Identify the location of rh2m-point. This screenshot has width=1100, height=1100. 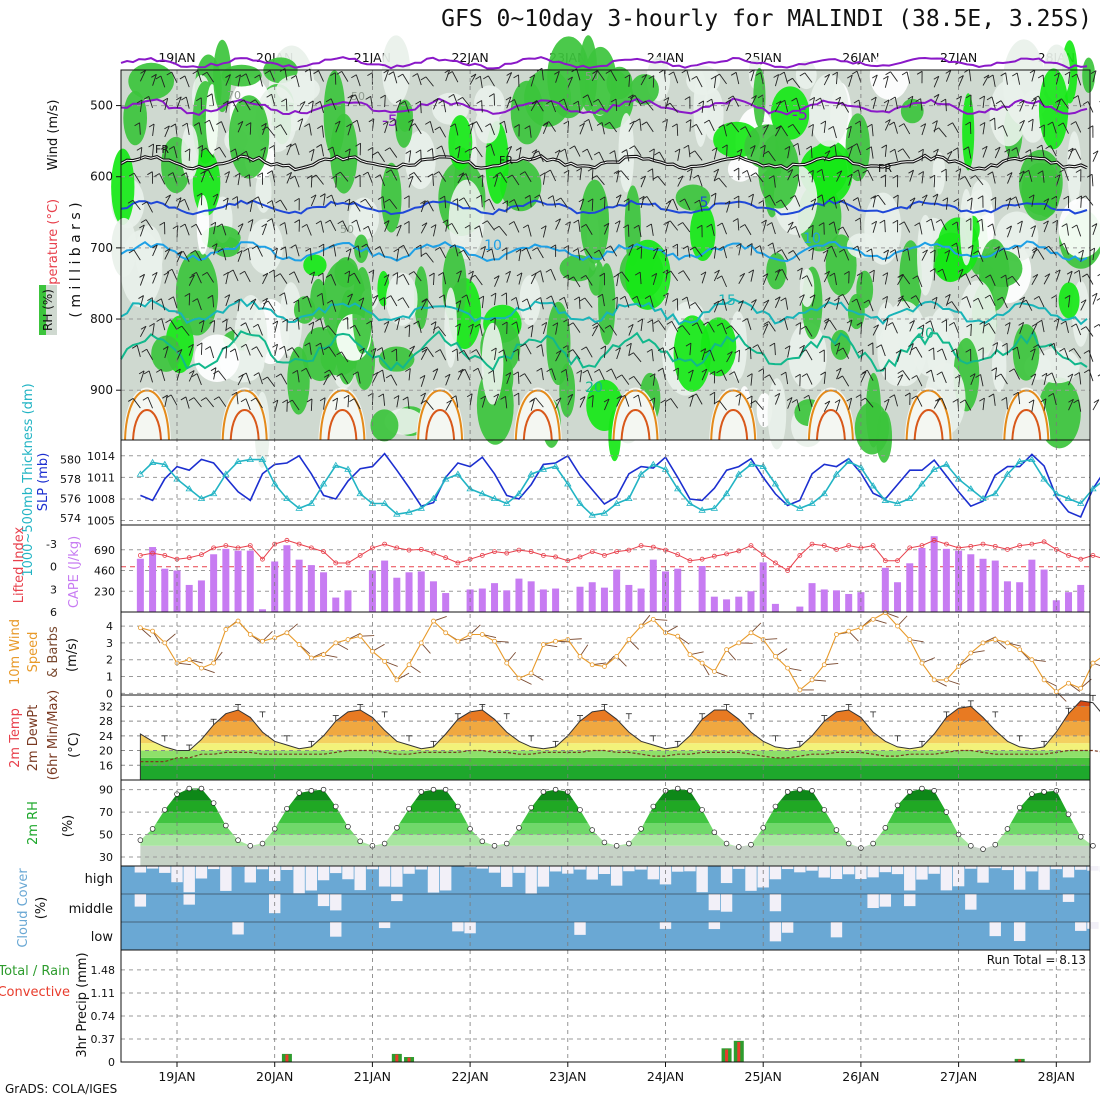
(384, 843).